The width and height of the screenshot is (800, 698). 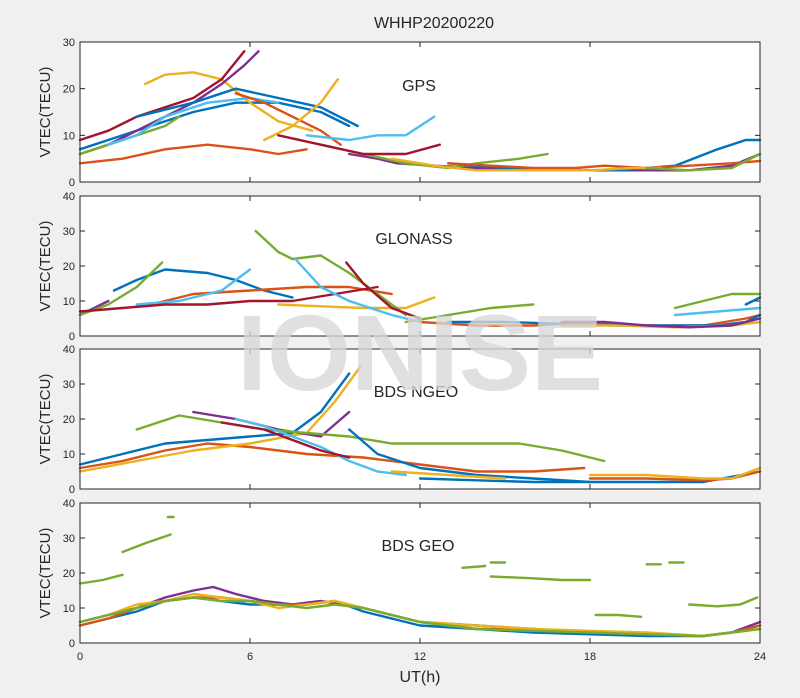 What do you see at coordinates (419, 86) in the screenshot?
I see `panel-title: GPS` at bounding box center [419, 86].